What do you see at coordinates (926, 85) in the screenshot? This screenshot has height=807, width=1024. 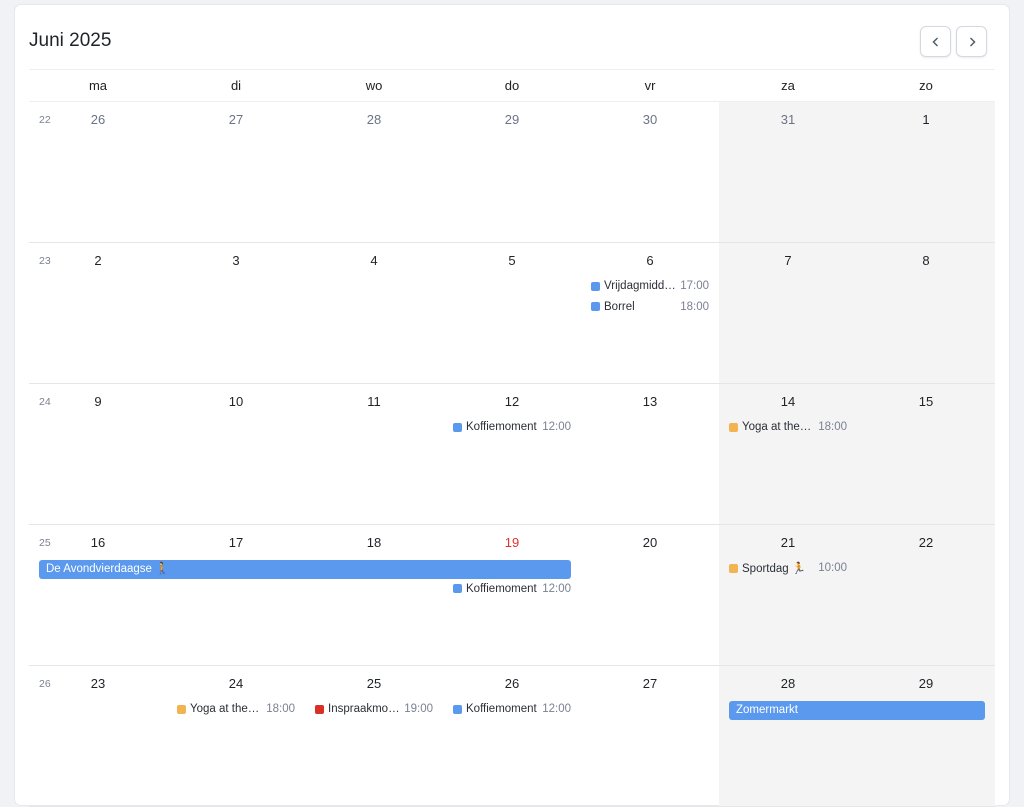 I see `weekday-label: zo` at bounding box center [926, 85].